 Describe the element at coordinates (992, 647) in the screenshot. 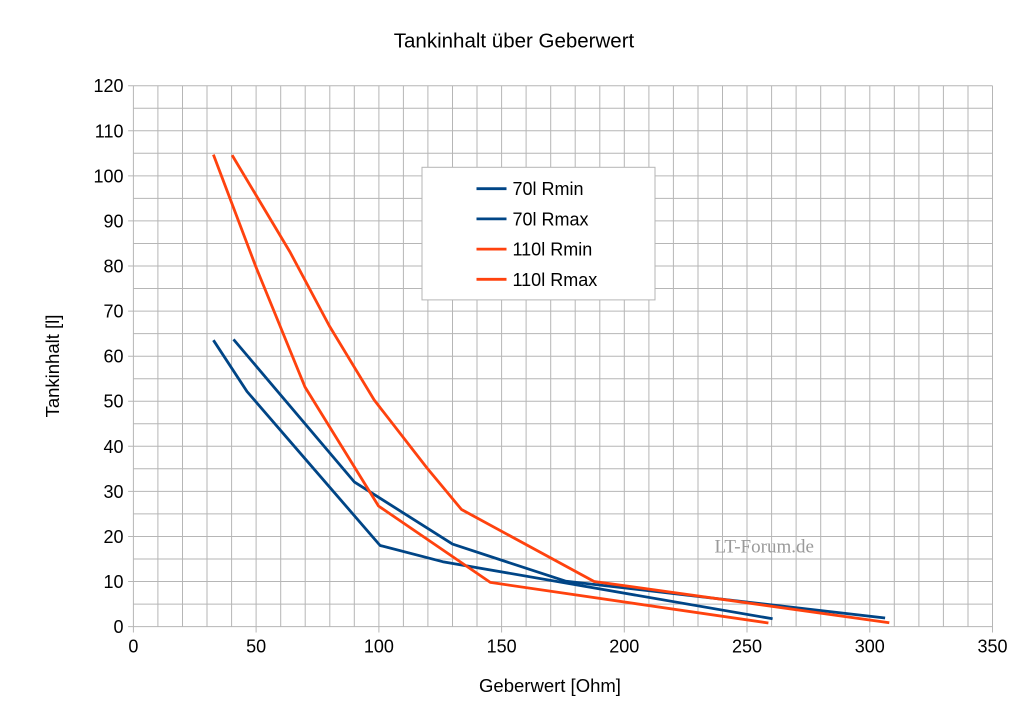

I see `svg-text: 350` at that location.